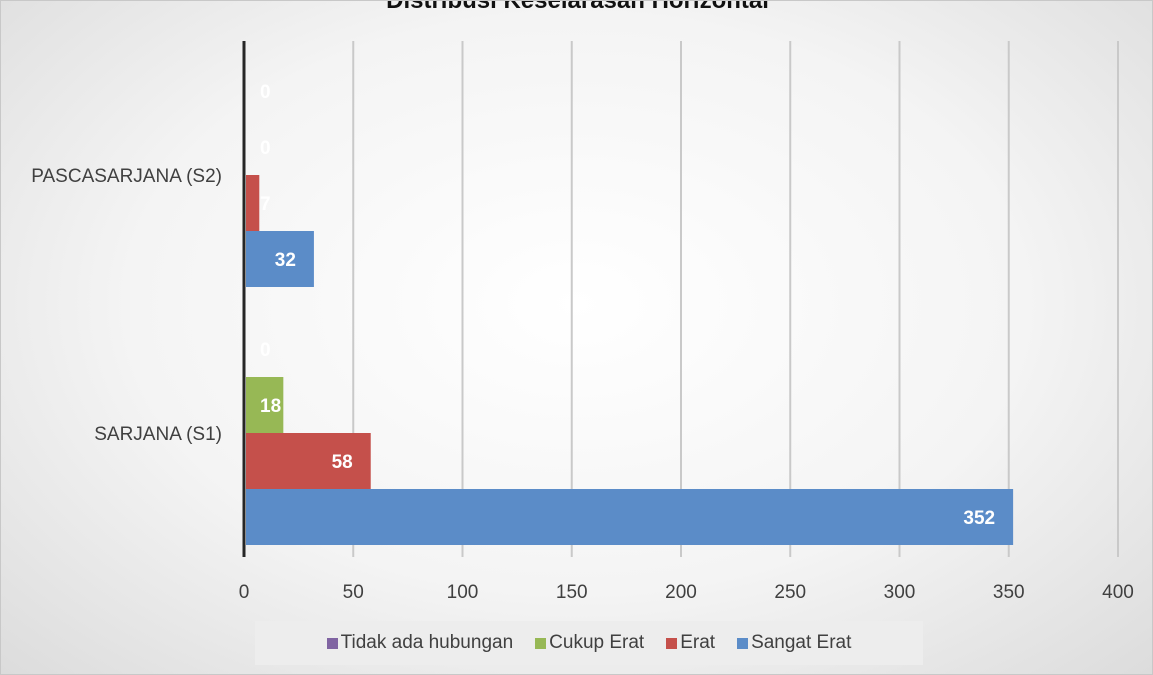  What do you see at coordinates (126, 176) in the screenshot?
I see `category-label: PASCASARJANA (S2)` at bounding box center [126, 176].